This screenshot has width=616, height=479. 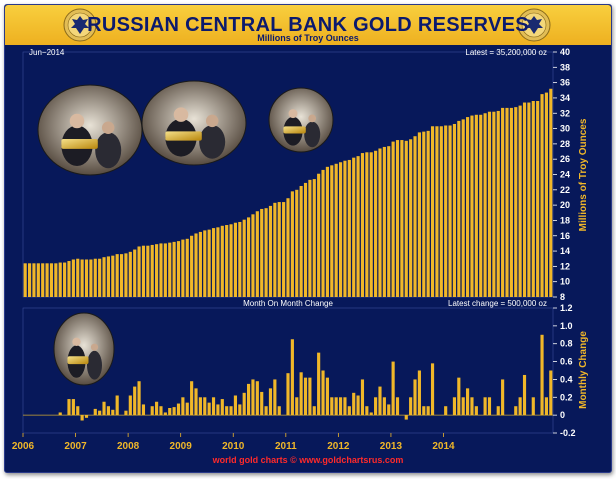 I want to click on y-tick-label: 1.2, so click(x=566, y=308).